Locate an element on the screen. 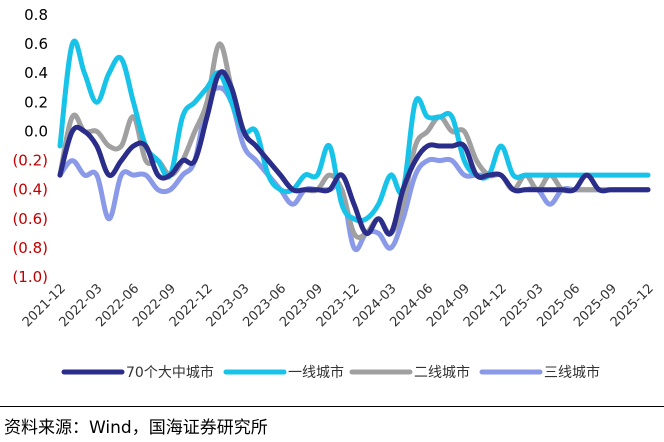  y-tick-label: (0.4) is located at coordinates (30, 190).